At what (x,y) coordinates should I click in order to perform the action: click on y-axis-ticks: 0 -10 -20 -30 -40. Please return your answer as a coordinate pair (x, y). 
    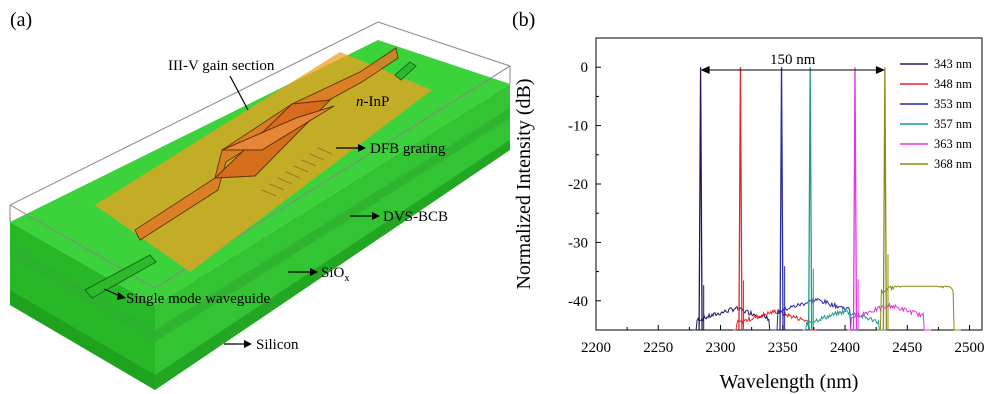
    Looking at the image, I should click on (584, 195).